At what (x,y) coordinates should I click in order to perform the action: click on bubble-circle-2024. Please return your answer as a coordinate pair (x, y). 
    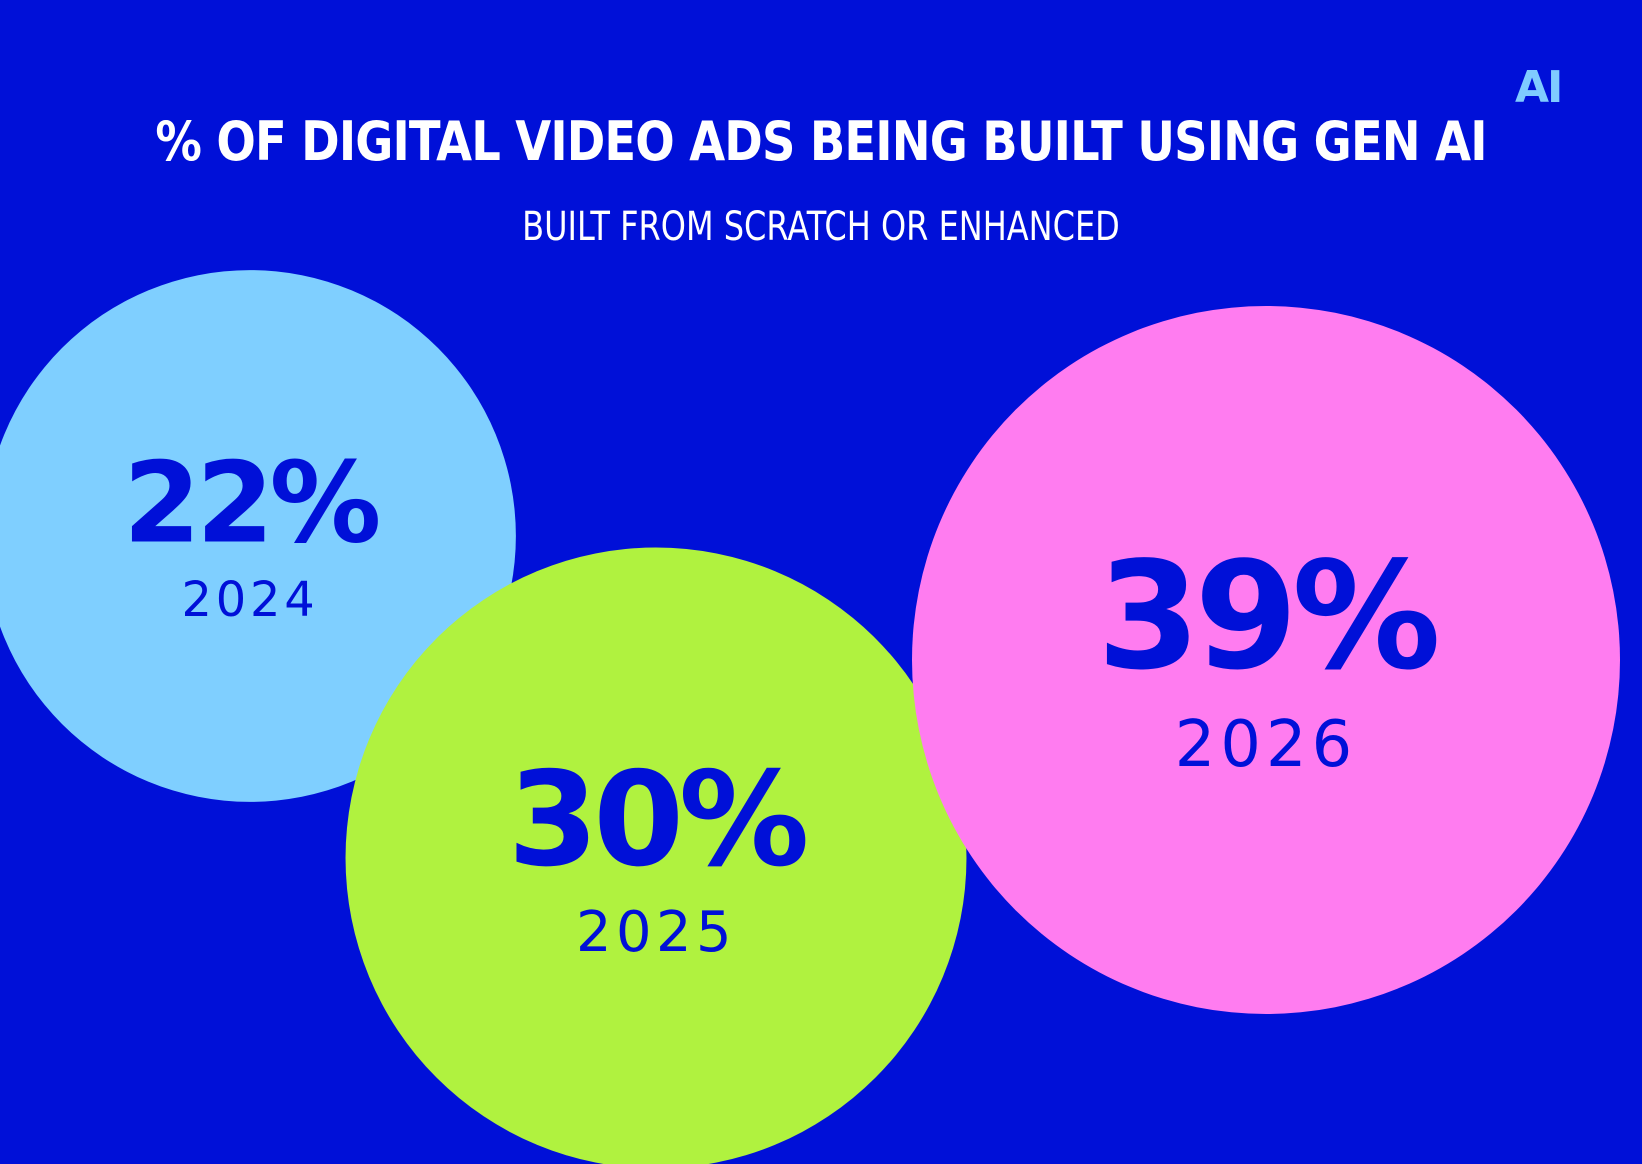
    Looking at the image, I should click on (258, 536).